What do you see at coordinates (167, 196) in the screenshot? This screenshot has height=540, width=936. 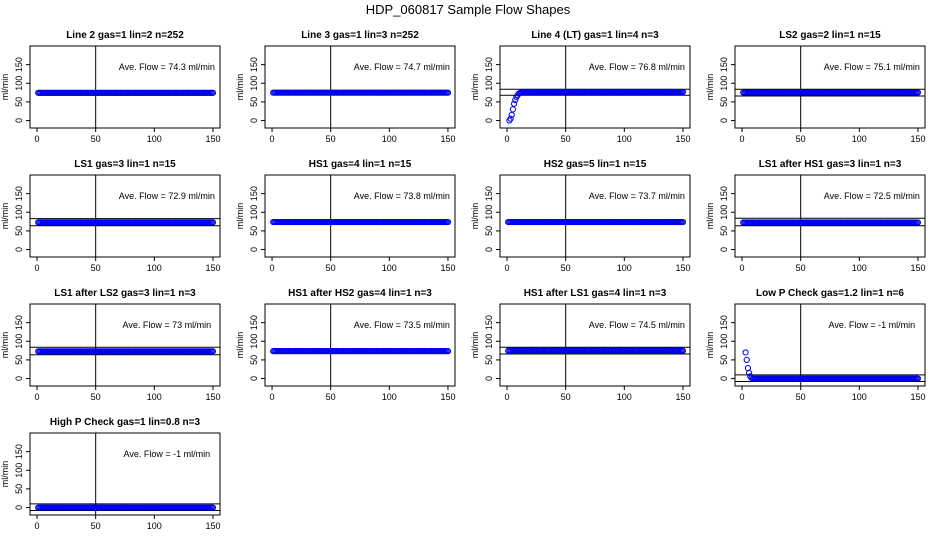 I see `average-flow-annotation: Ave. Flow = 72.9 ml/min` at bounding box center [167, 196].